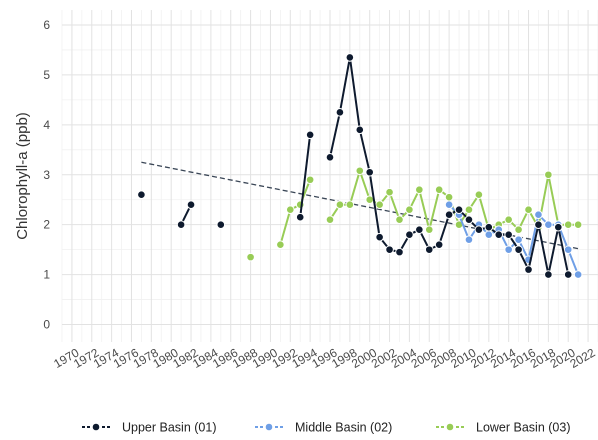 The image size is (598, 440). What do you see at coordinates (343, 428) in the screenshot?
I see `legend-label: Middle Basin (02)` at bounding box center [343, 428].